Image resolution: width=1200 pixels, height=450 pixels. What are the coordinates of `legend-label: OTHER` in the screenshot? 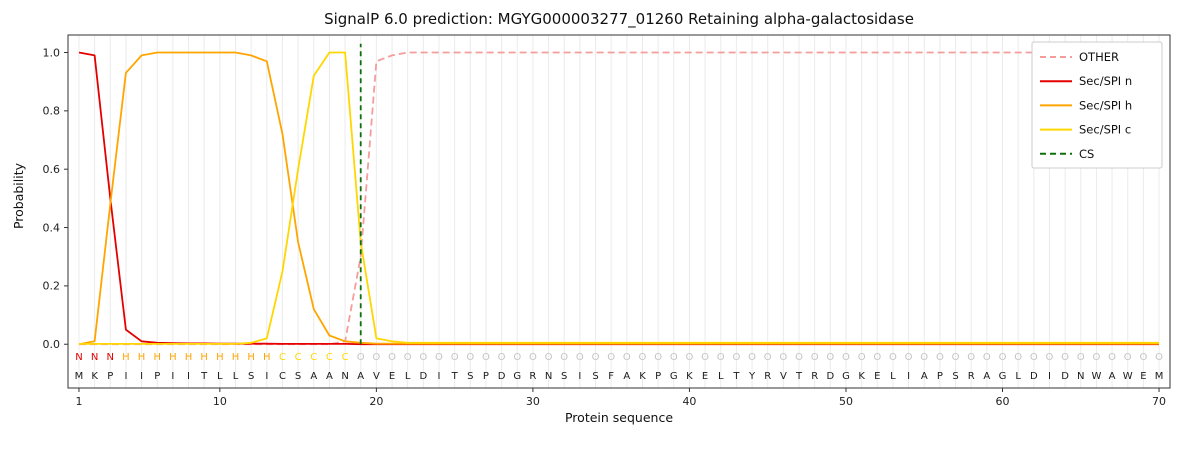 It's located at (1099, 57).